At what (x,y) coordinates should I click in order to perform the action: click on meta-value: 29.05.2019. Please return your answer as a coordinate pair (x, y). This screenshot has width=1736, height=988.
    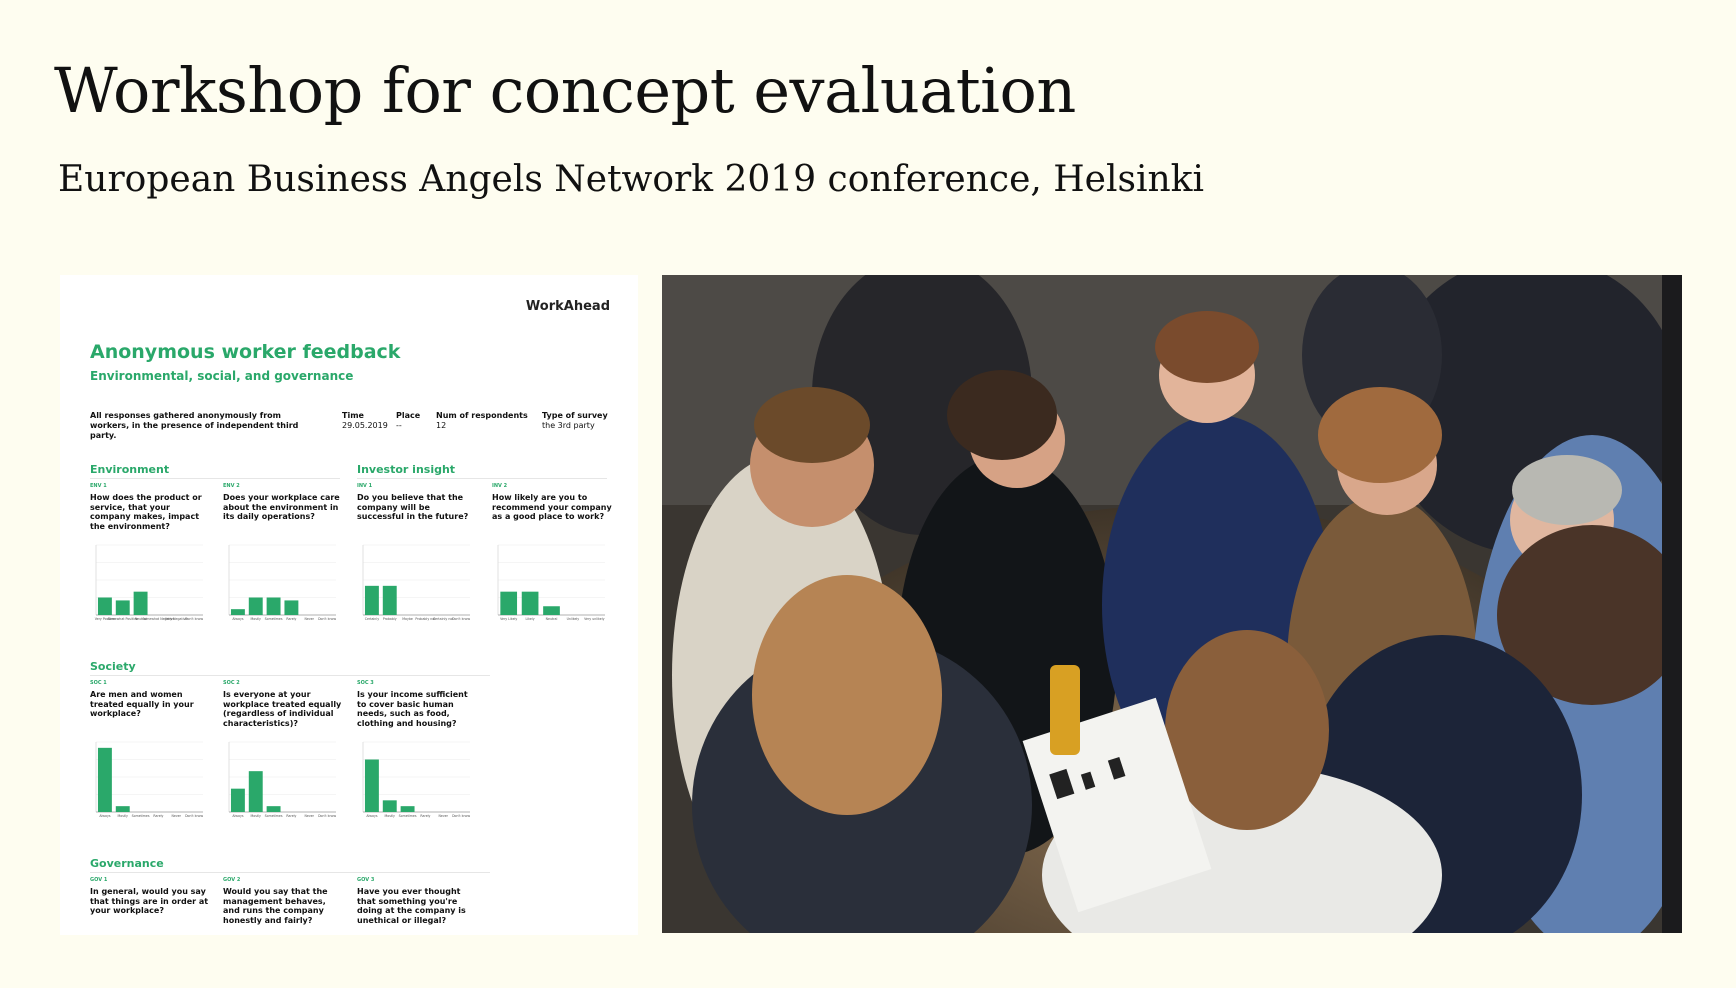
    Looking at the image, I should click on (365, 426).